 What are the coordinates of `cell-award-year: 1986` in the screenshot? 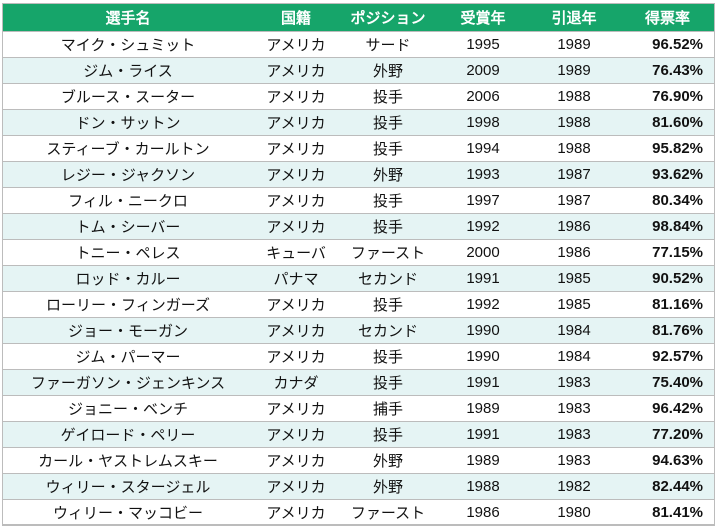 It's located at (483, 512).